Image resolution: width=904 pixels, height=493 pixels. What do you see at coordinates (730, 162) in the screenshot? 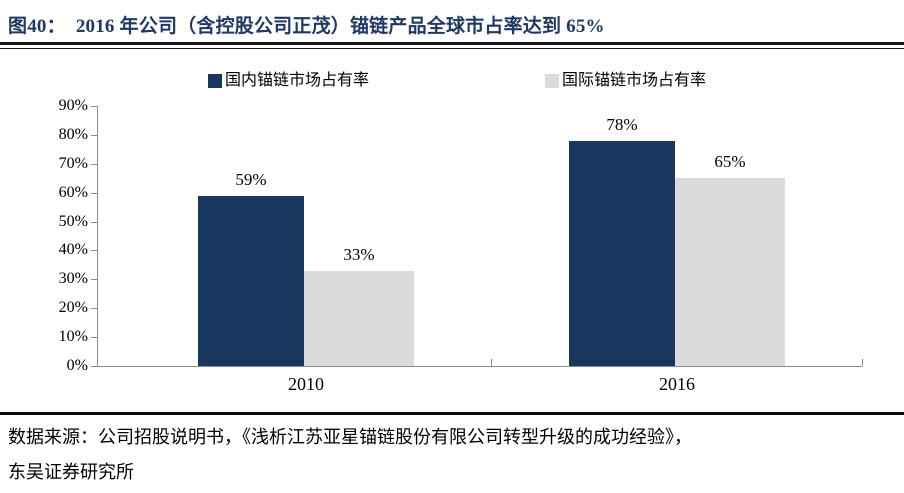
I see `value-label-international-2016: 65%` at bounding box center [730, 162].